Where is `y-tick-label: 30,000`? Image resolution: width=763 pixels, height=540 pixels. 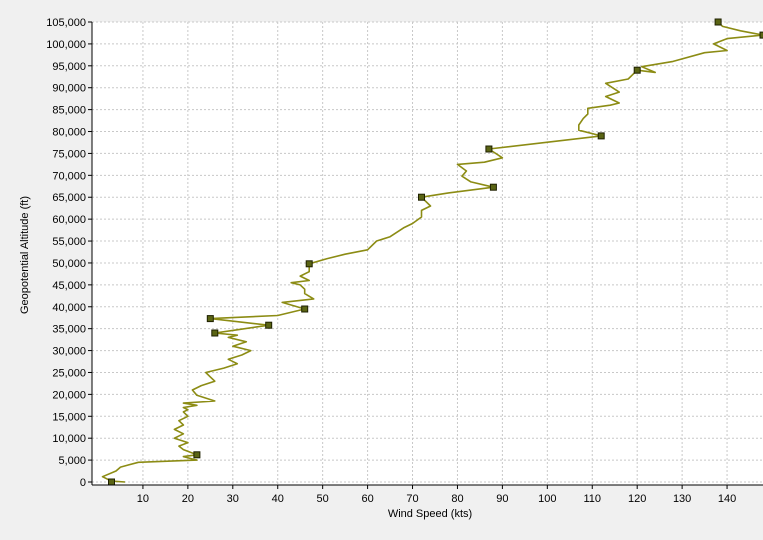 y-tick-label: 30,000 is located at coordinates (69, 352).